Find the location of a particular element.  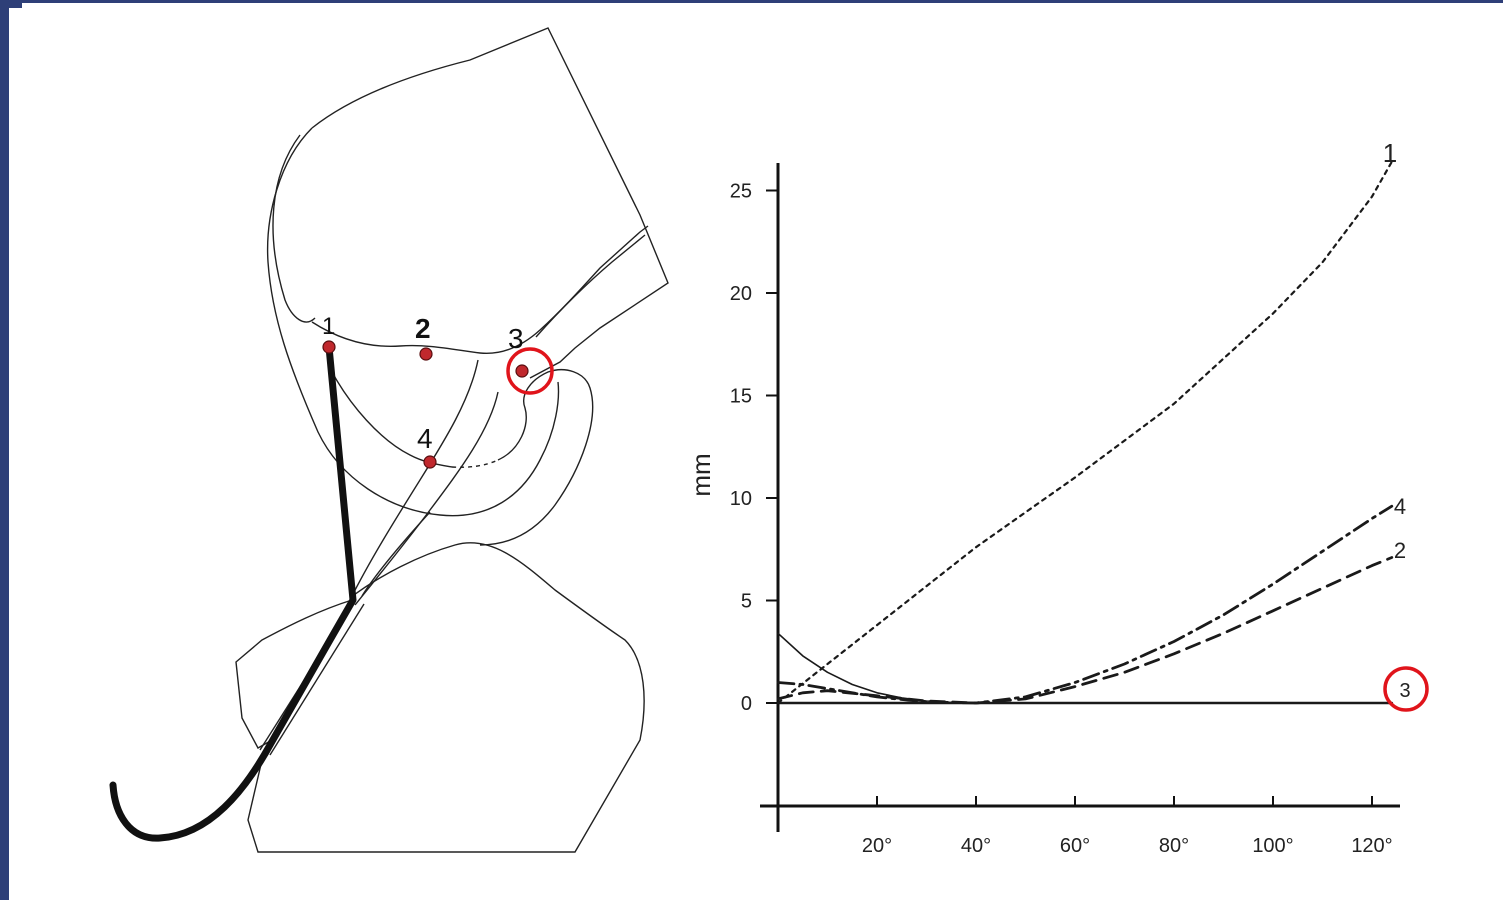

series-label-2: 2 is located at coordinates (1400, 550).